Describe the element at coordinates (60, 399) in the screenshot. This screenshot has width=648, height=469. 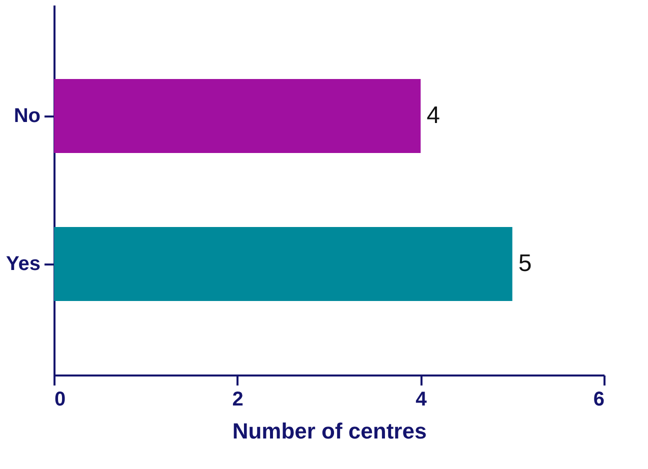
I see `x-tick-label: 0` at that location.